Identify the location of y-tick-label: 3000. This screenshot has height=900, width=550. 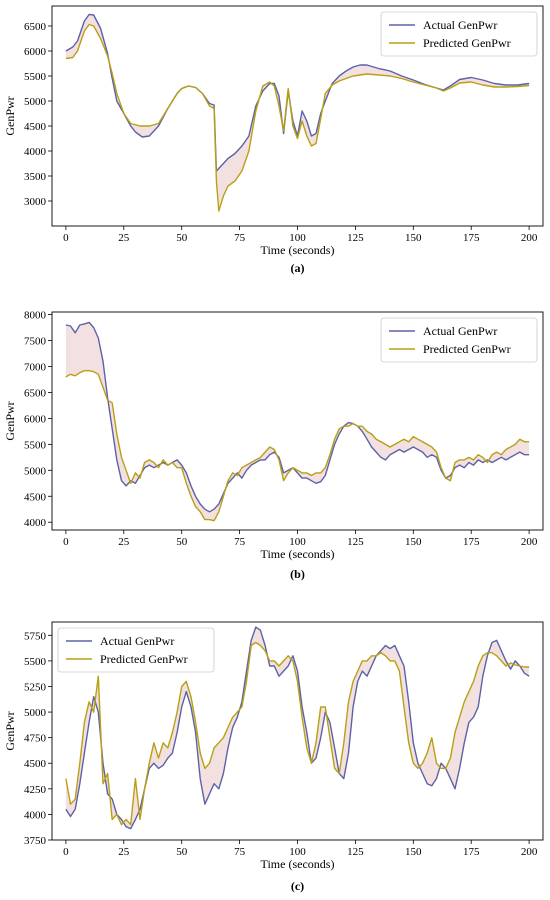
(35, 202).